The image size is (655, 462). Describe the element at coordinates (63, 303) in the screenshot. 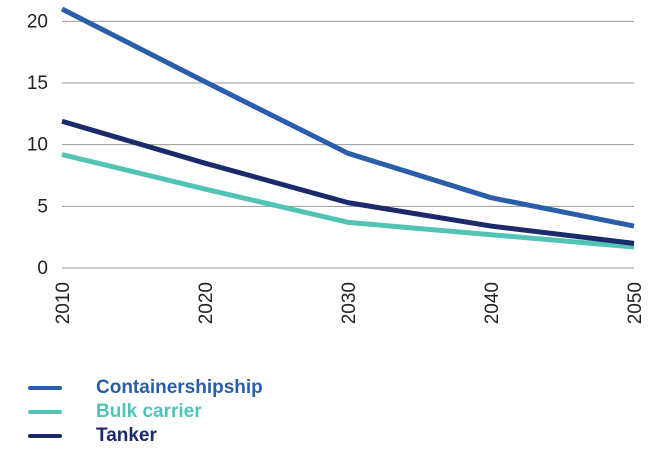

I see `x-tick-label: 2010` at that location.